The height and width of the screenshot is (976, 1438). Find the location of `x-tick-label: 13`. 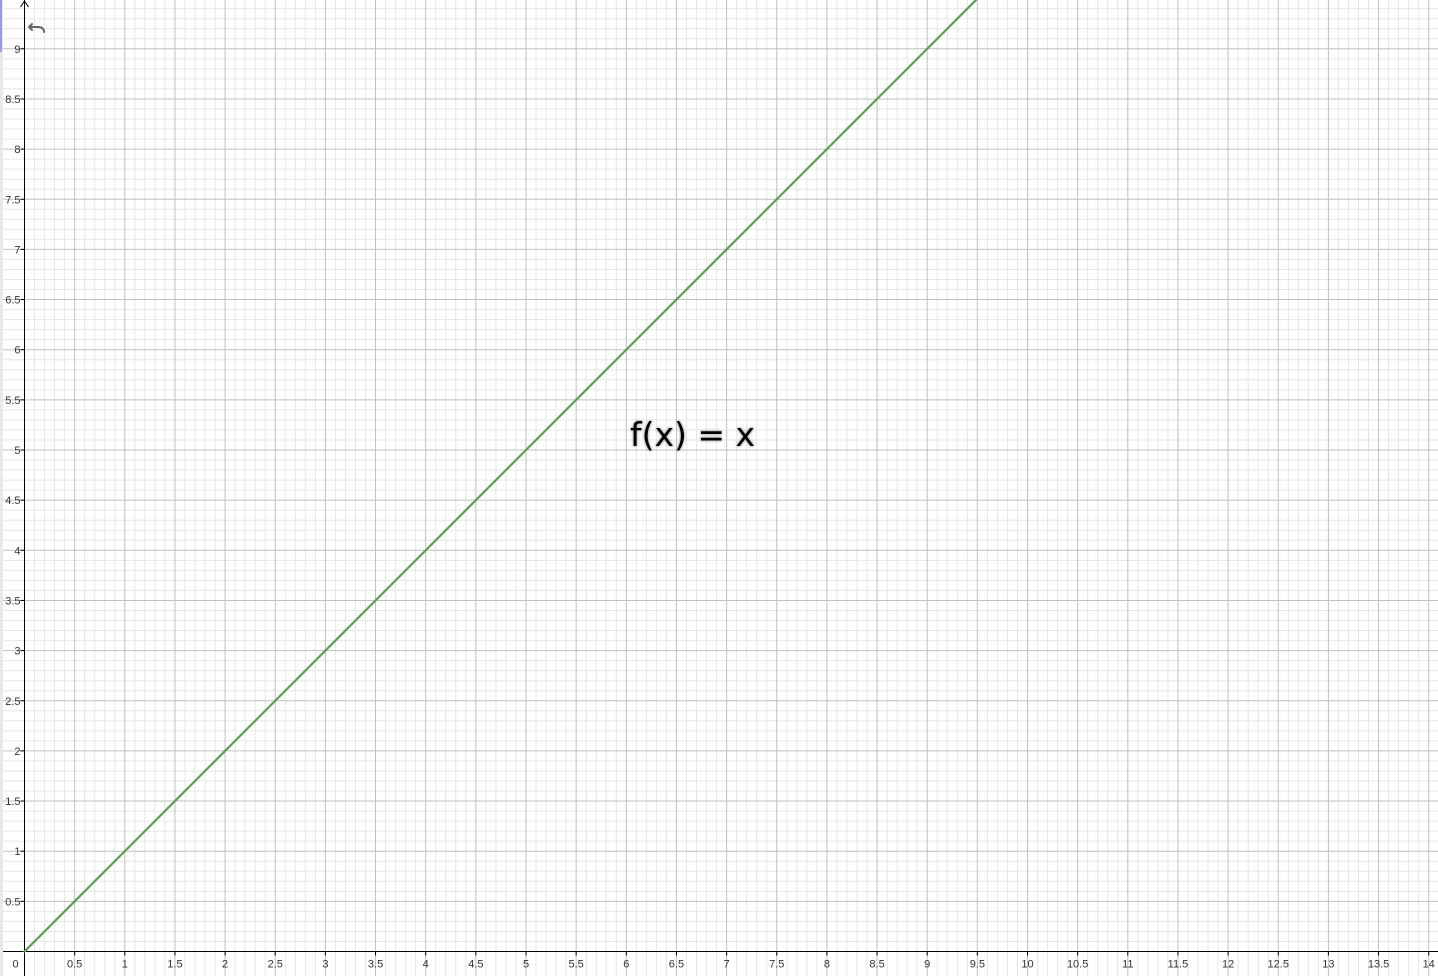

x-tick-label: 13 is located at coordinates (1328, 965).